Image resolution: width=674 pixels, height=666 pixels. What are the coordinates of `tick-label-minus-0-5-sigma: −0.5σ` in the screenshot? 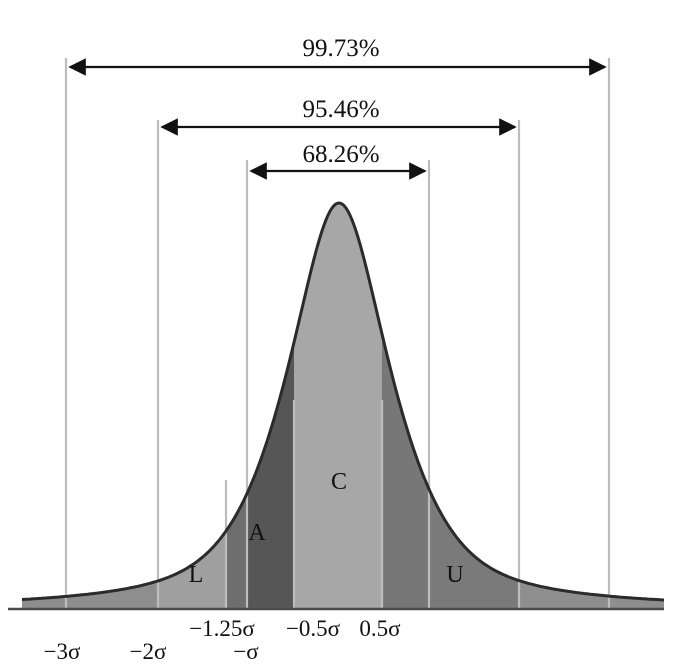 It's located at (313, 628).